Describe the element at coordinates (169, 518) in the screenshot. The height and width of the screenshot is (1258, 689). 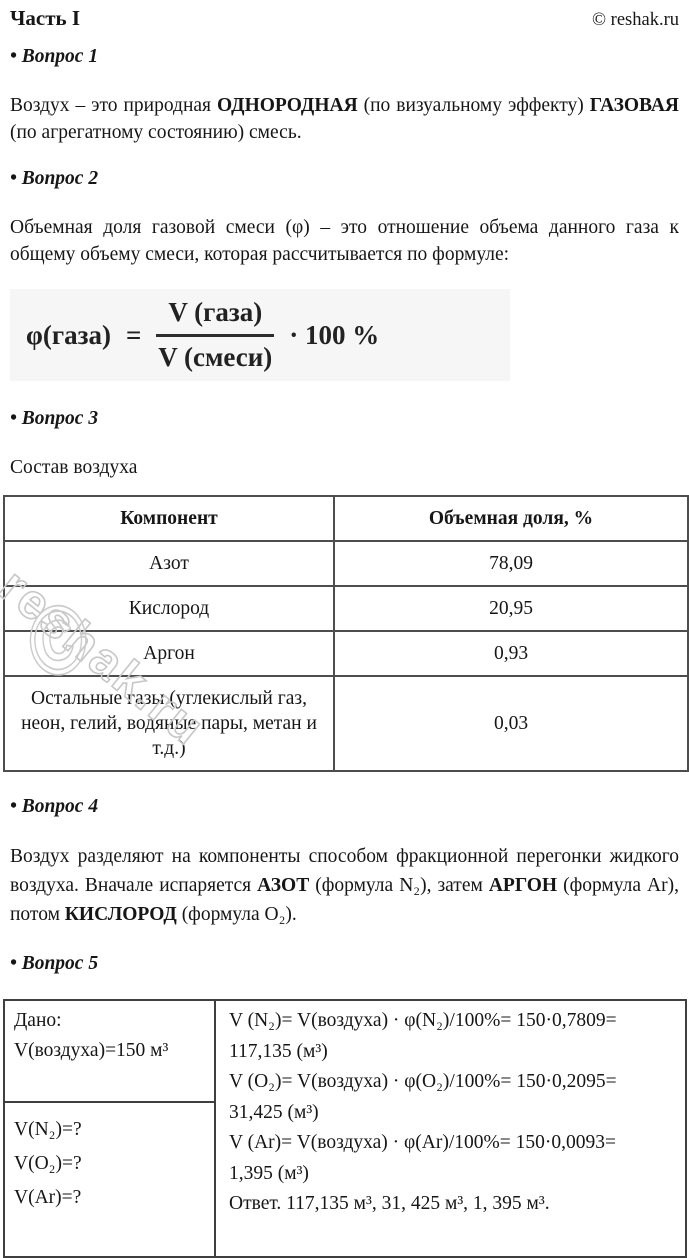
I see `column-header-component: Компонент` at that location.